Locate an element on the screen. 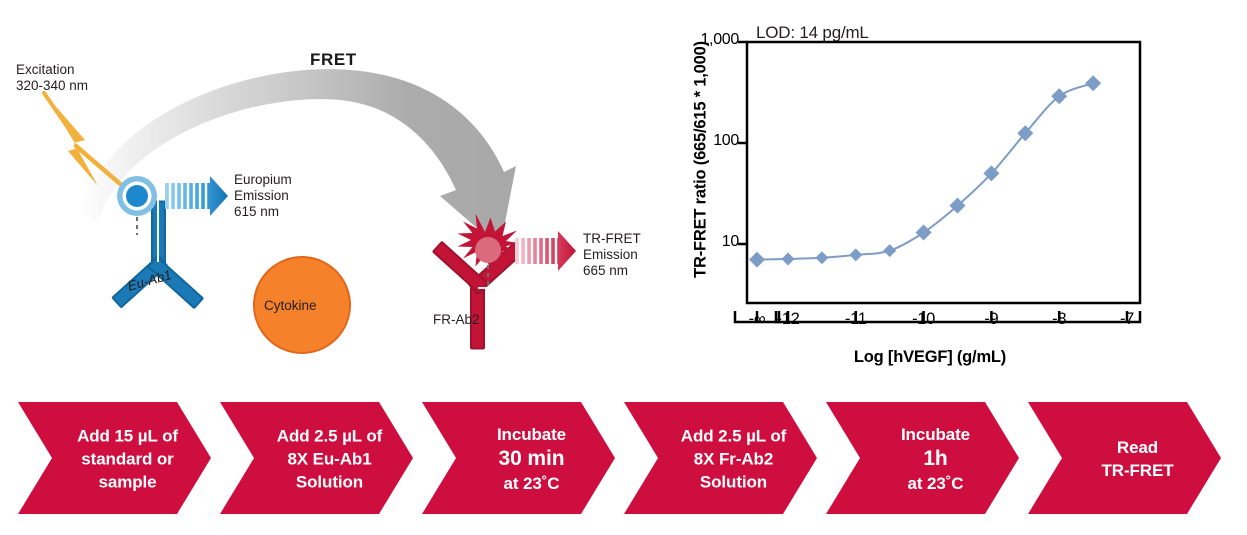  chart-x-axis-title: Log [hVEGF] (g/mL) is located at coordinates (930, 357).